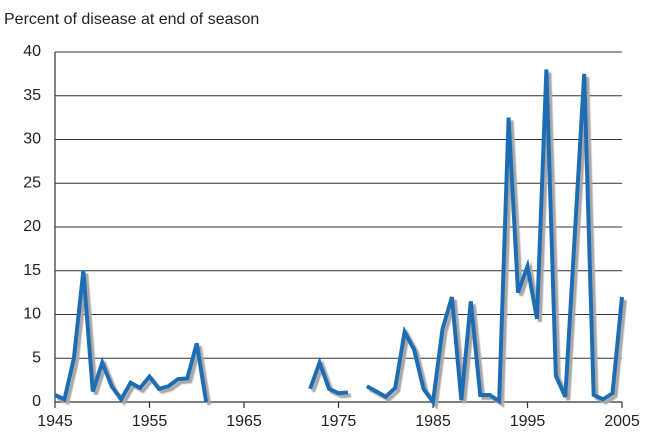 The width and height of the screenshot is (649, 435). I want to click on x-tick-label: 2005, so click(622, 421).